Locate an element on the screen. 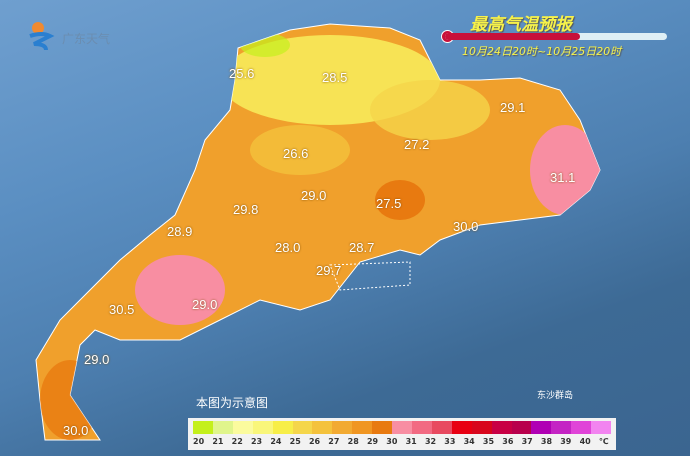 This screenshot has height=456, width=690. thermometer-bar is located at coordinates (556, 36).